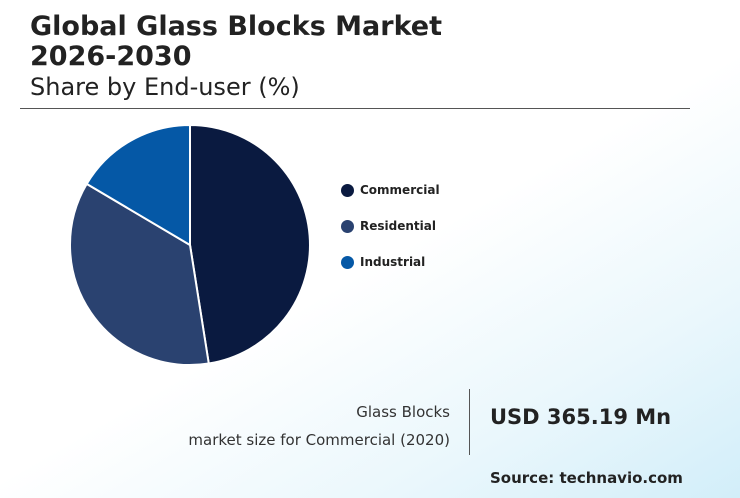  I want to click on market-size-value: USD 365.19 Mn, so click(581, 417).